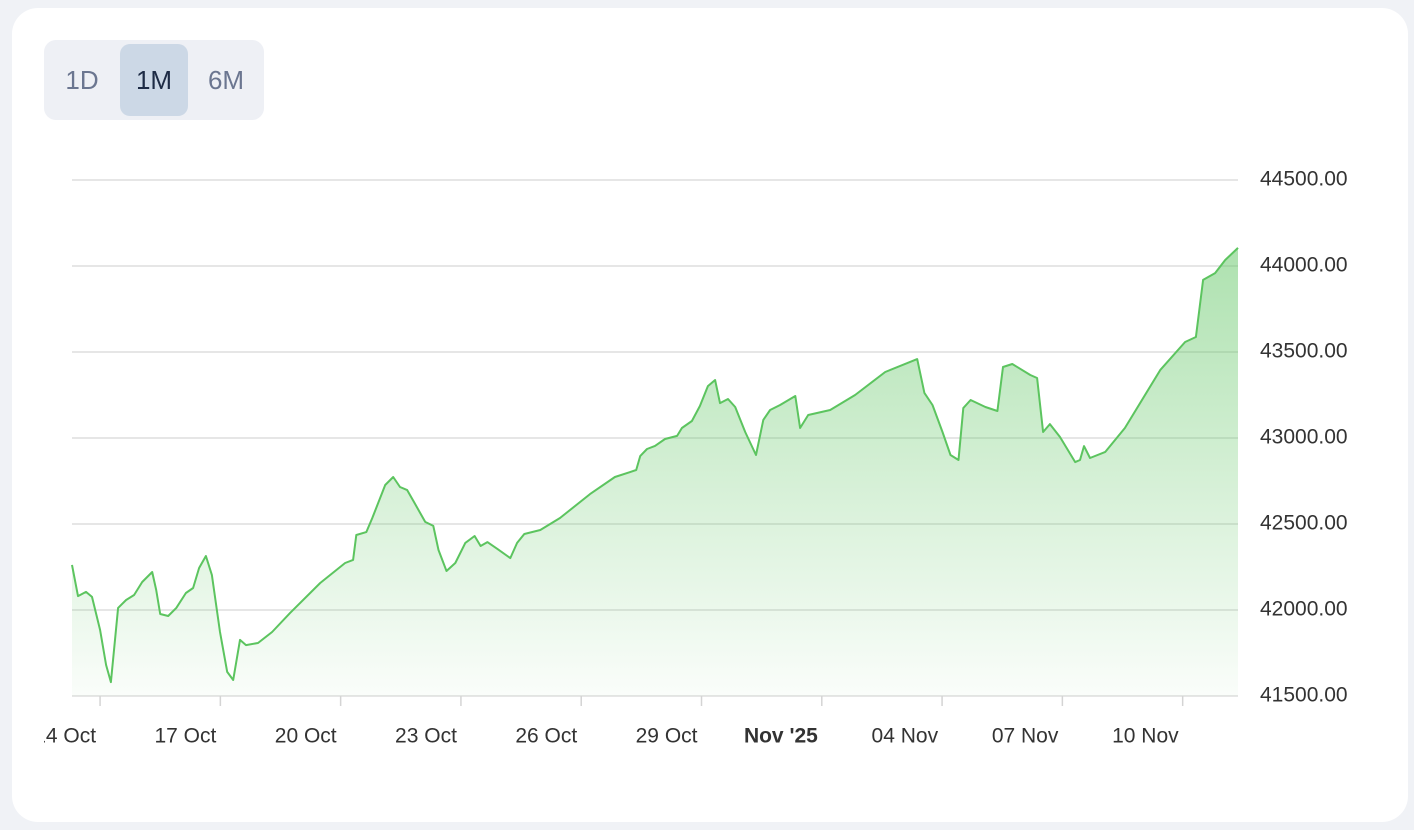 This screenshot has width=1414, height=830. Describe the element at coordinates (426, 736) in the screenshot. I see `x-tick-label: 23 Oct` at that location.